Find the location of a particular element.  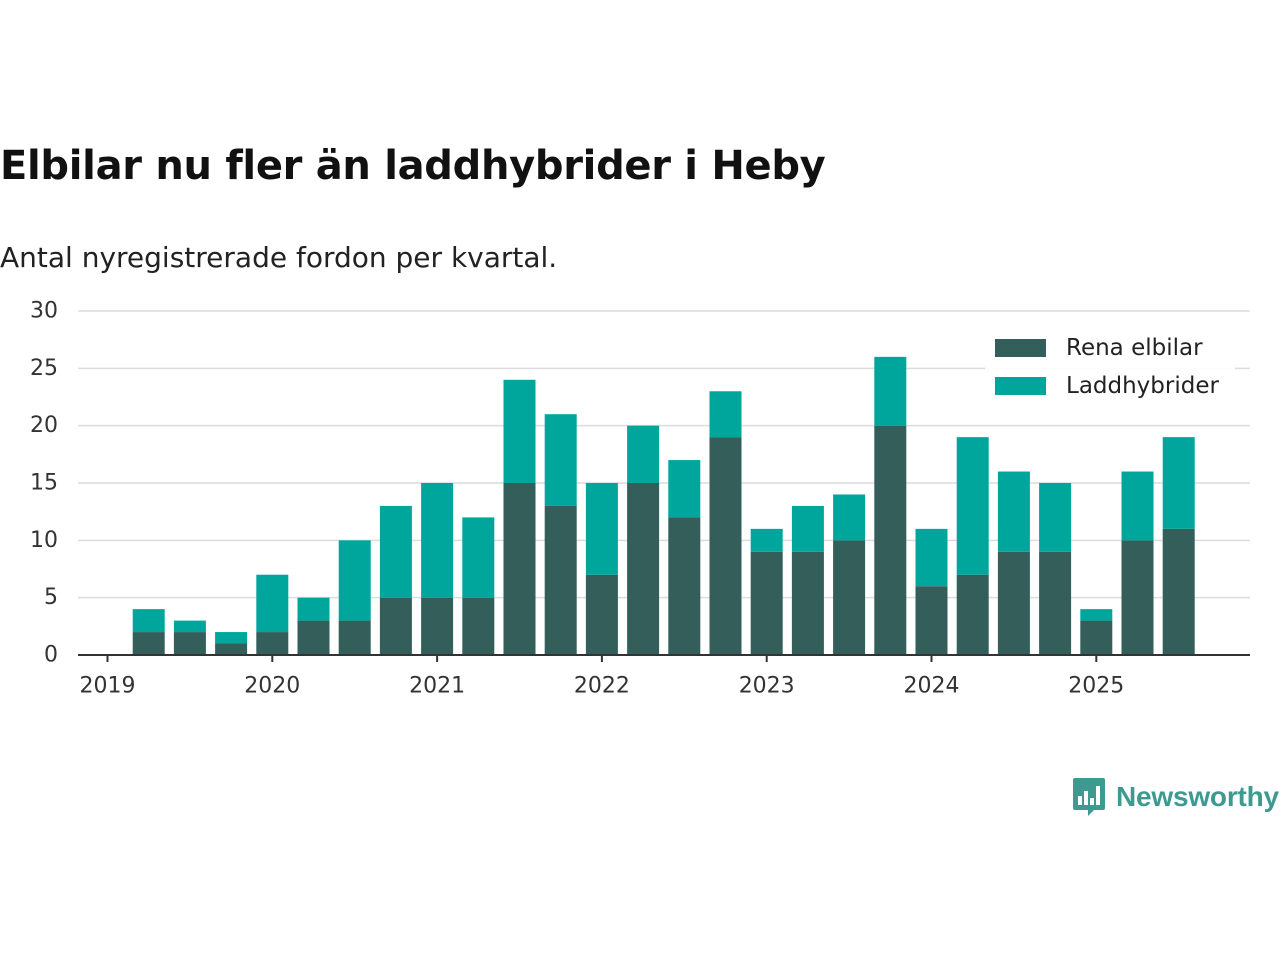

legend-laddhybrider-swatch is located at coordinates (1020, 386).